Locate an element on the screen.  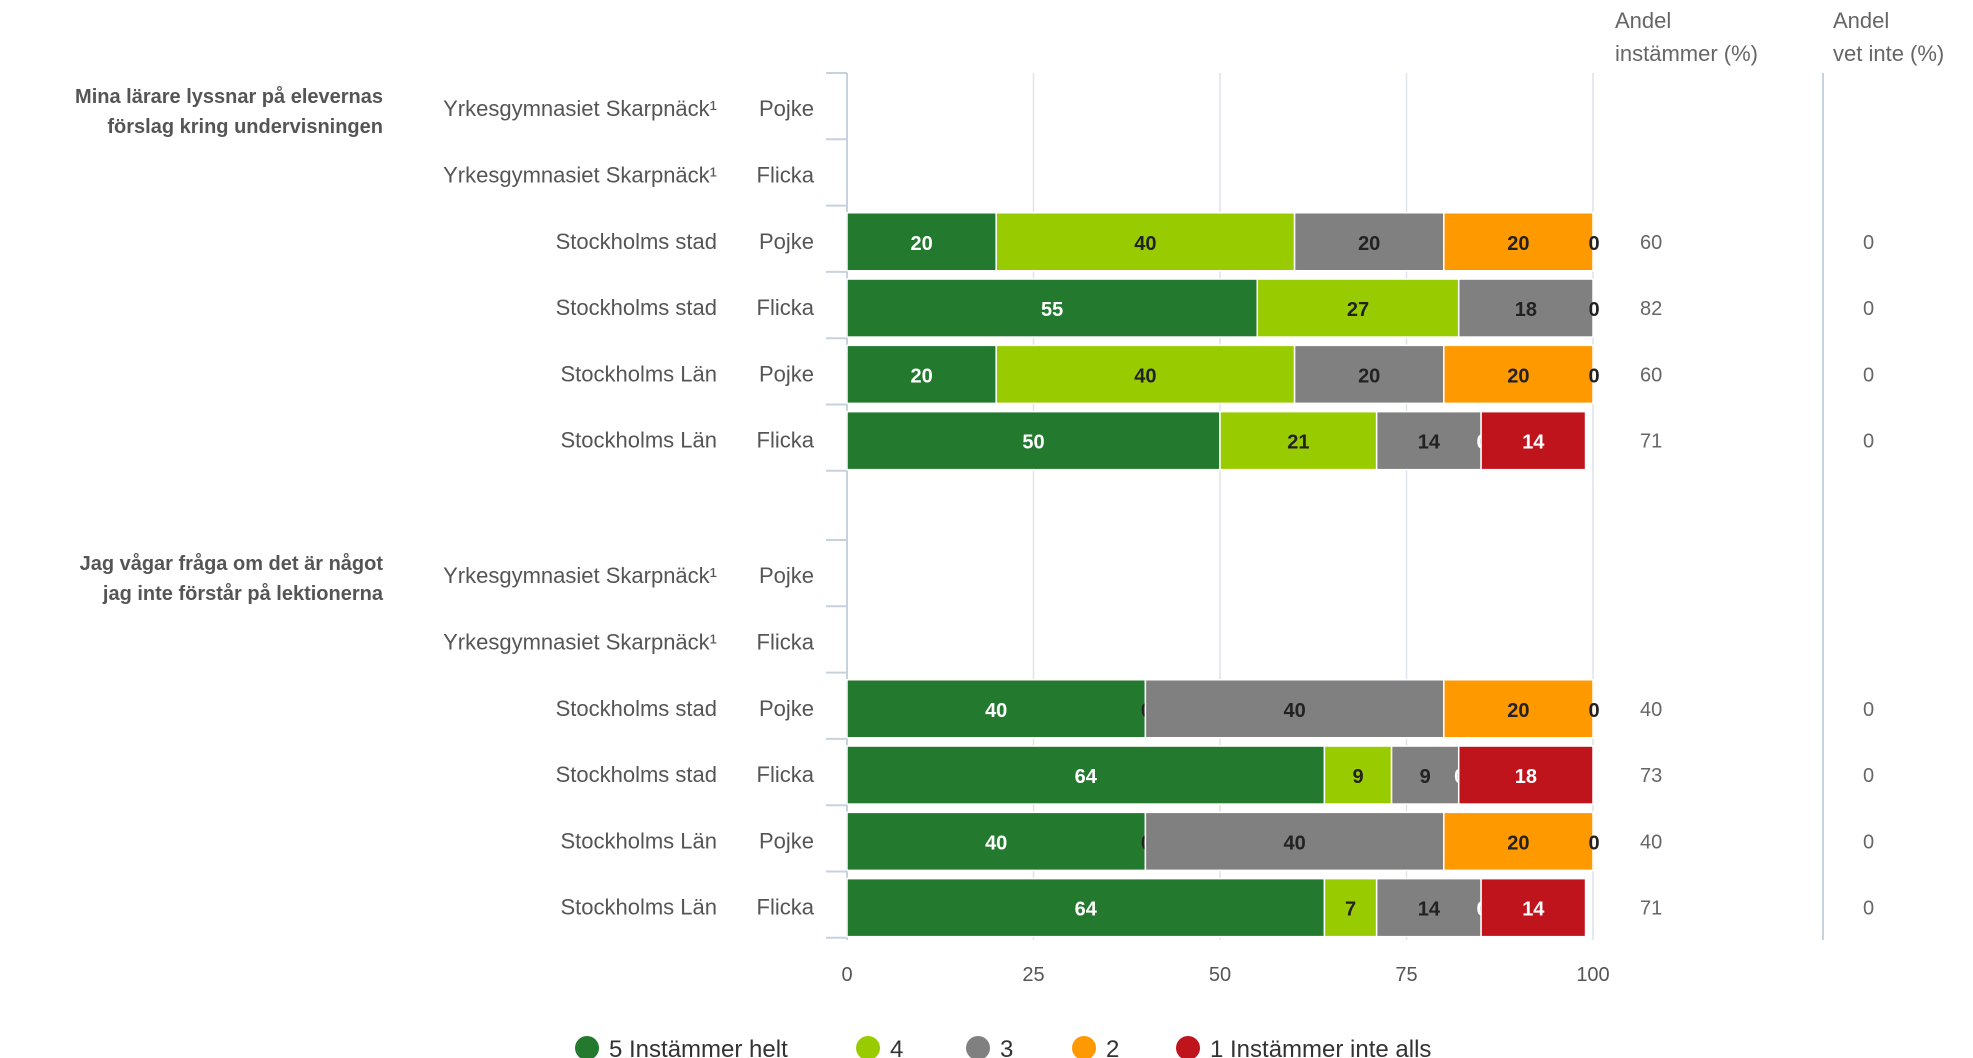
bar-value-label: 18 is located at coordinates (1526, 777).